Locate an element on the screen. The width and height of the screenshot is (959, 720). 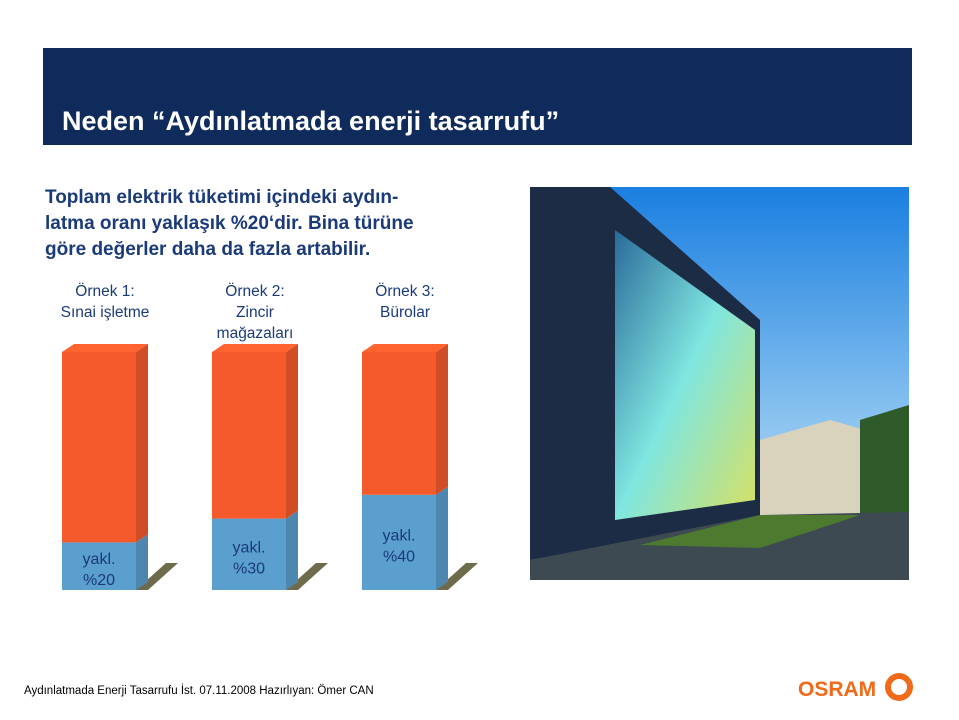
category-label: Örnek 3: Bürolar is located at coordinates (404, 301).